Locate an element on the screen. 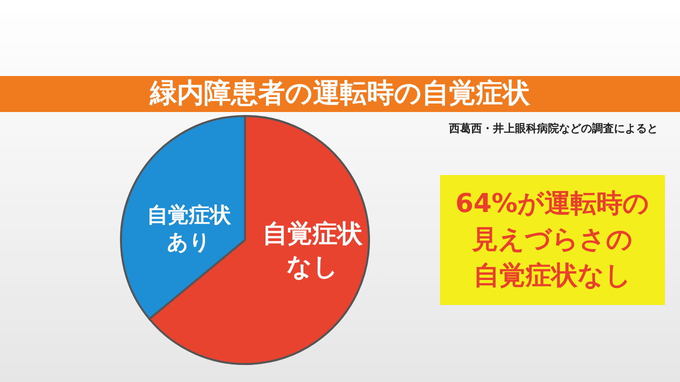 The width and height of the screenshot is (680, 382). slice-label: 自覚症状あり is located at coordinates (189, 229).